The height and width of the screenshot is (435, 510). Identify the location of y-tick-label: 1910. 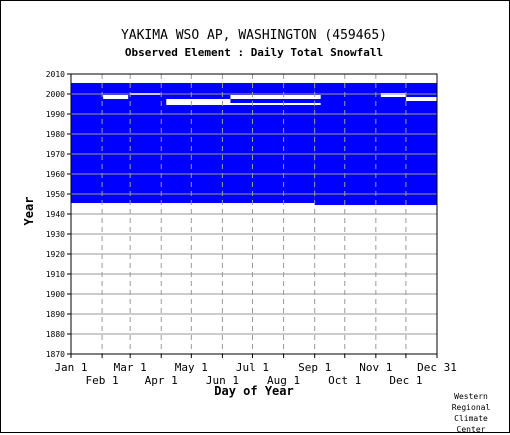
(55, 274).